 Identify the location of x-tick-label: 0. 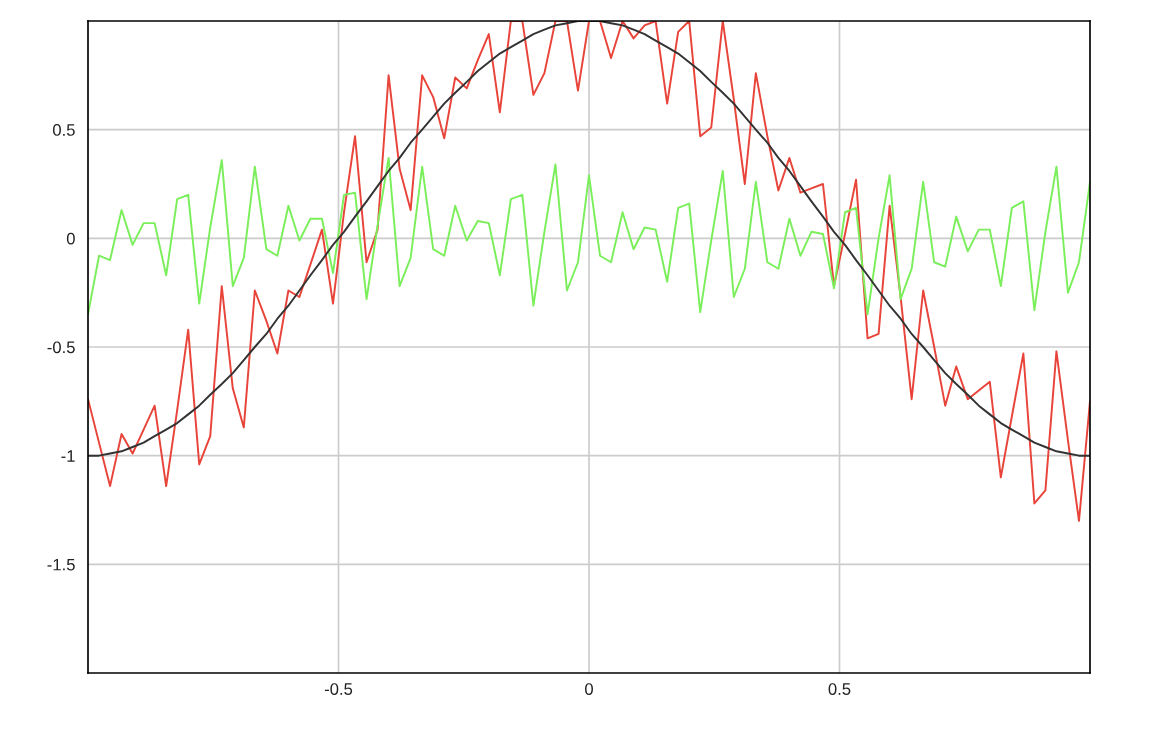
(589, 689).